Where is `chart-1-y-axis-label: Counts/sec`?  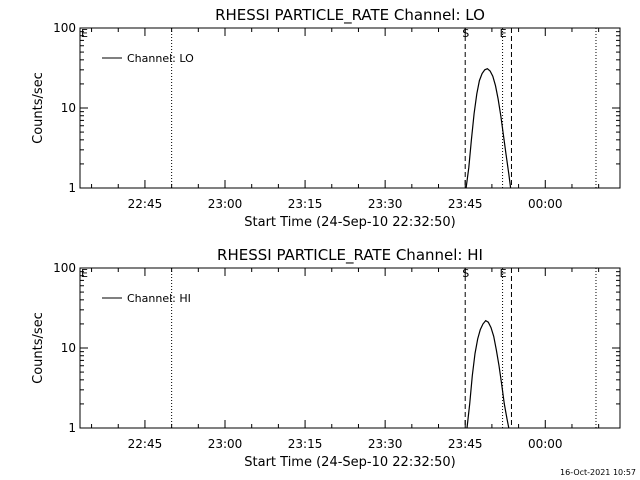
chart-1-y-axis-label: Counts/sec is located at coordinates (38, 108).